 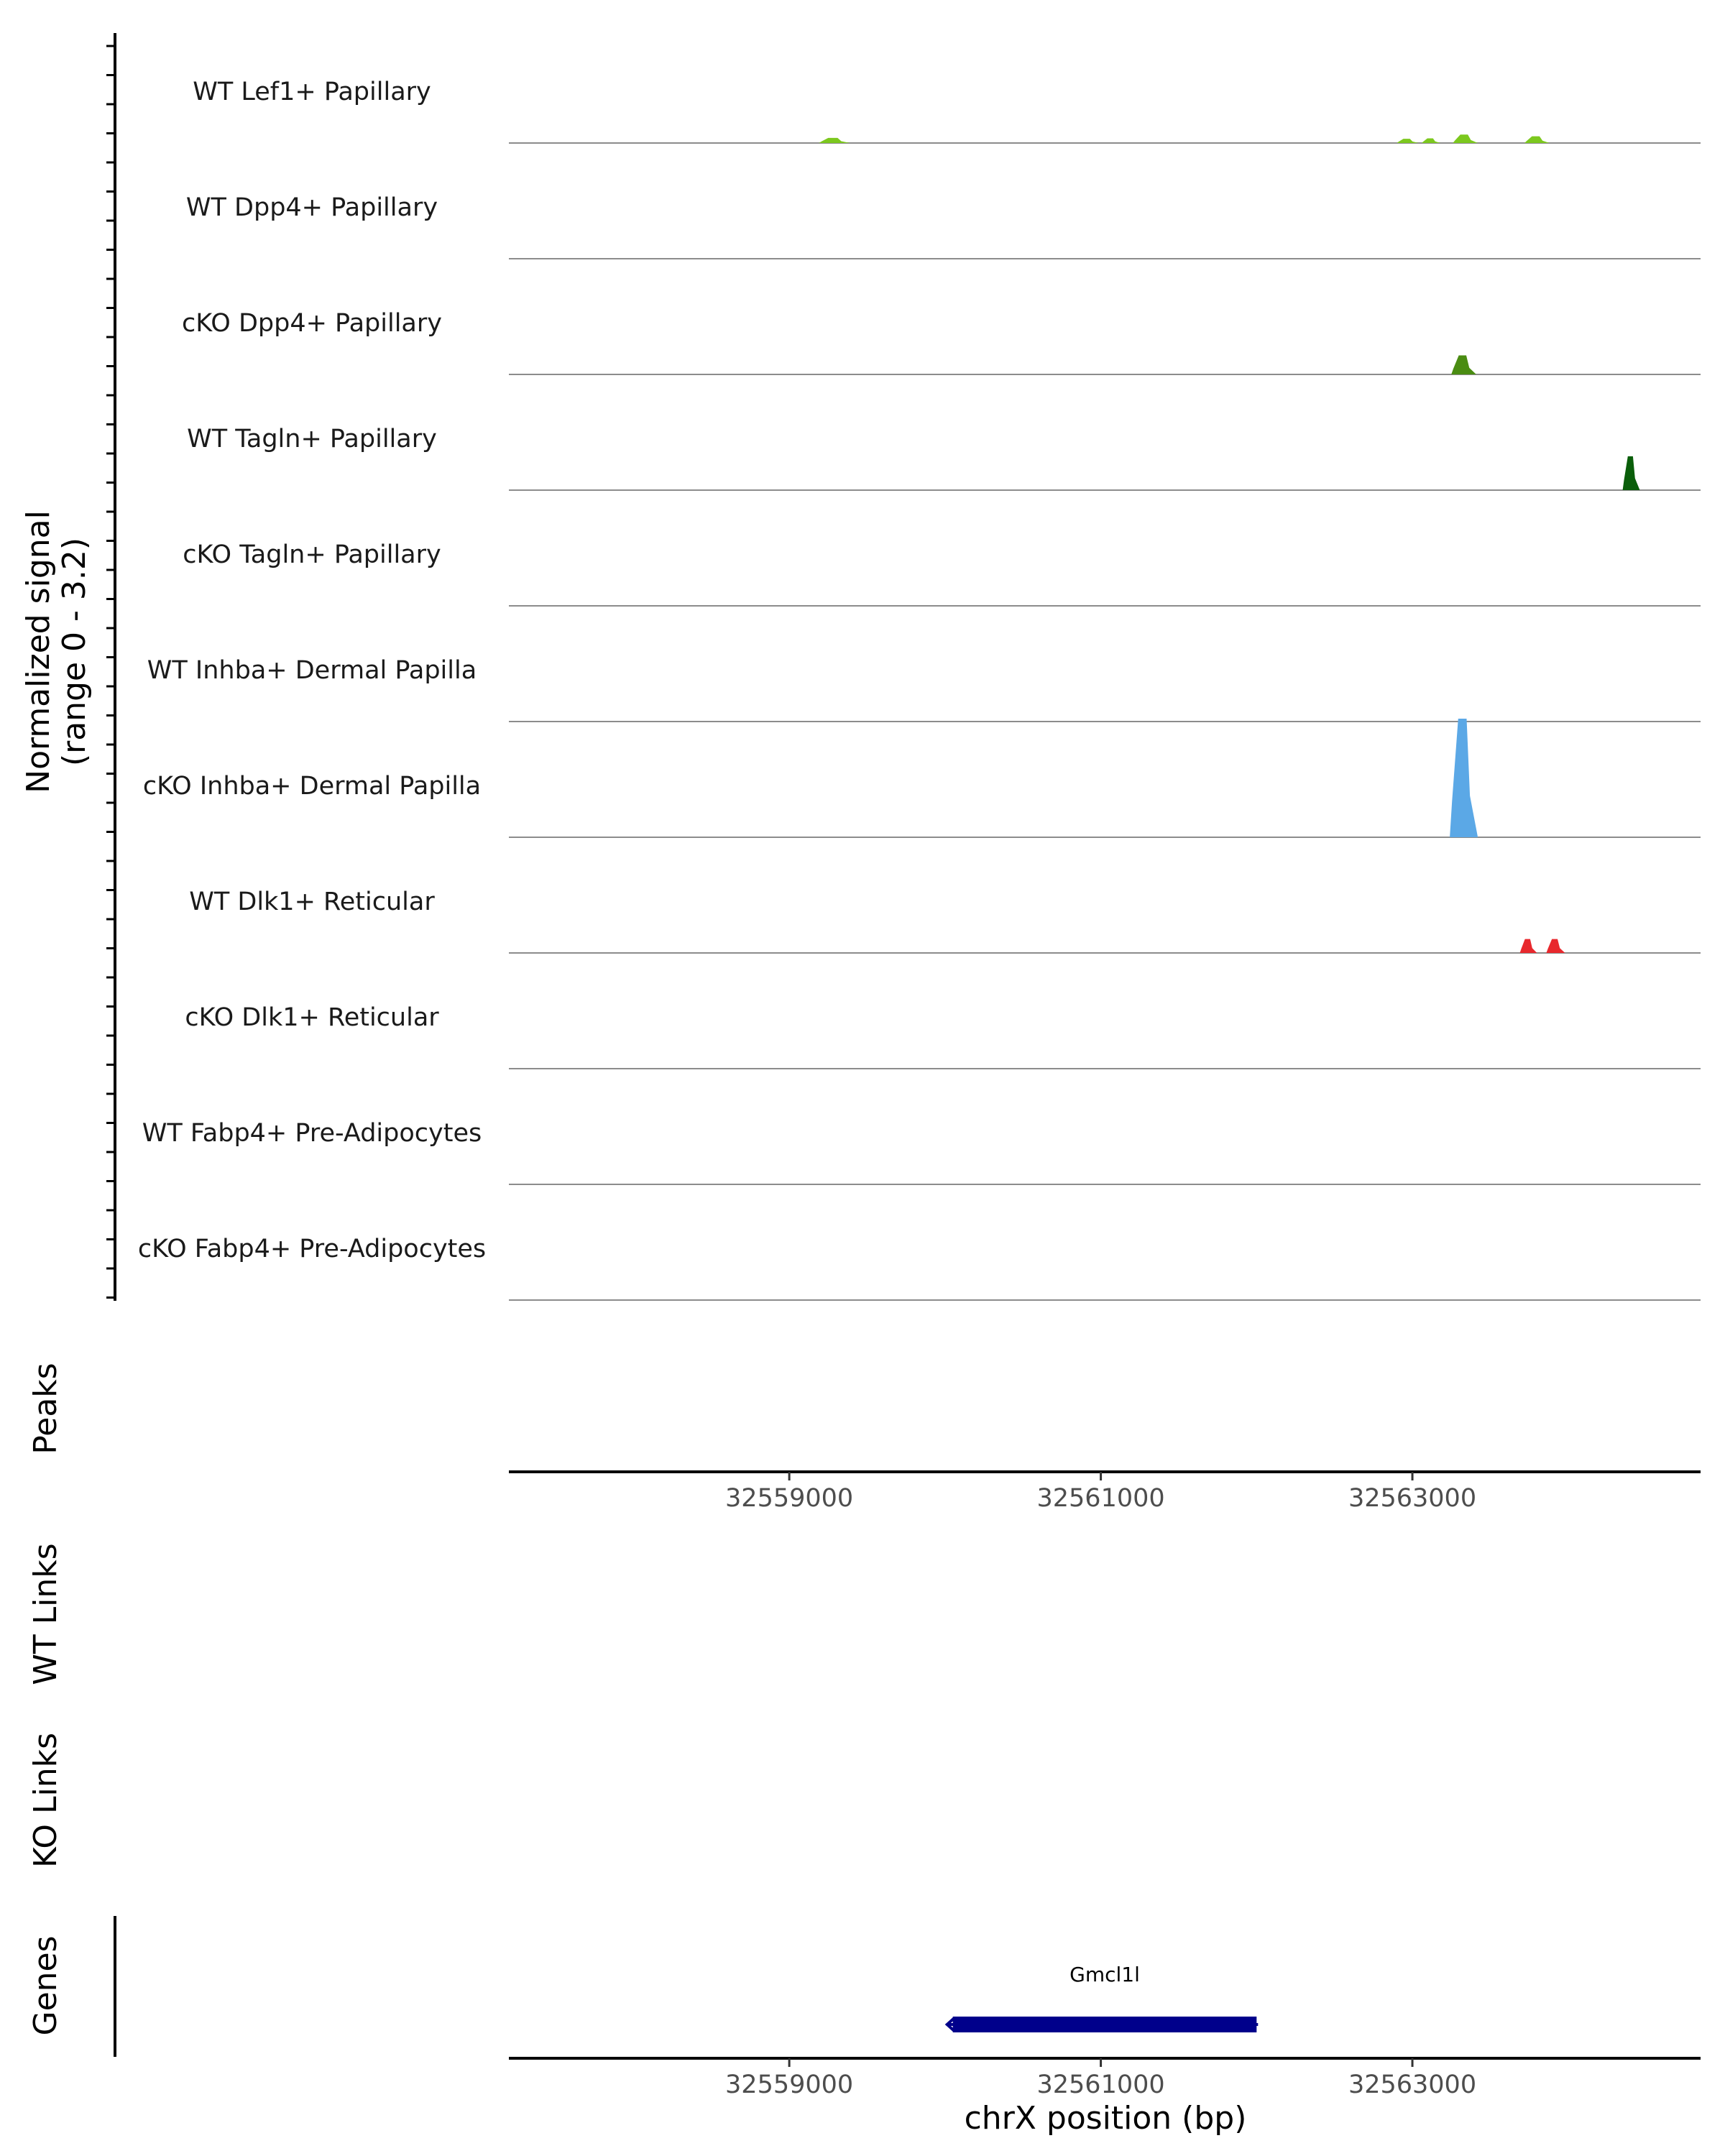 What do you see at coordinates (110, 672) in the screenshot?
I see `coverage-y-ticks` at bounding box center [110, 672].